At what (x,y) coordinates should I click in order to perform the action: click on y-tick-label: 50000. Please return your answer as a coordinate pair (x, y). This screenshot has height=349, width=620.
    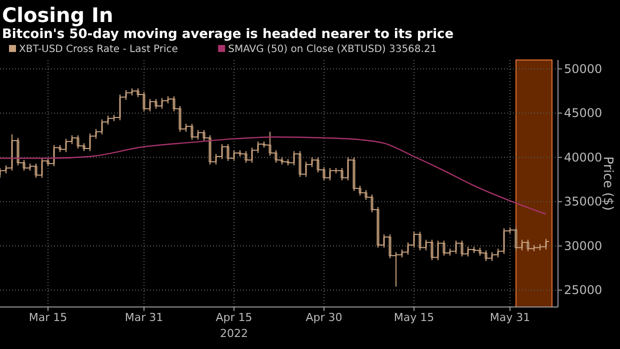
    Looking at the image, I should click on (583, 69).